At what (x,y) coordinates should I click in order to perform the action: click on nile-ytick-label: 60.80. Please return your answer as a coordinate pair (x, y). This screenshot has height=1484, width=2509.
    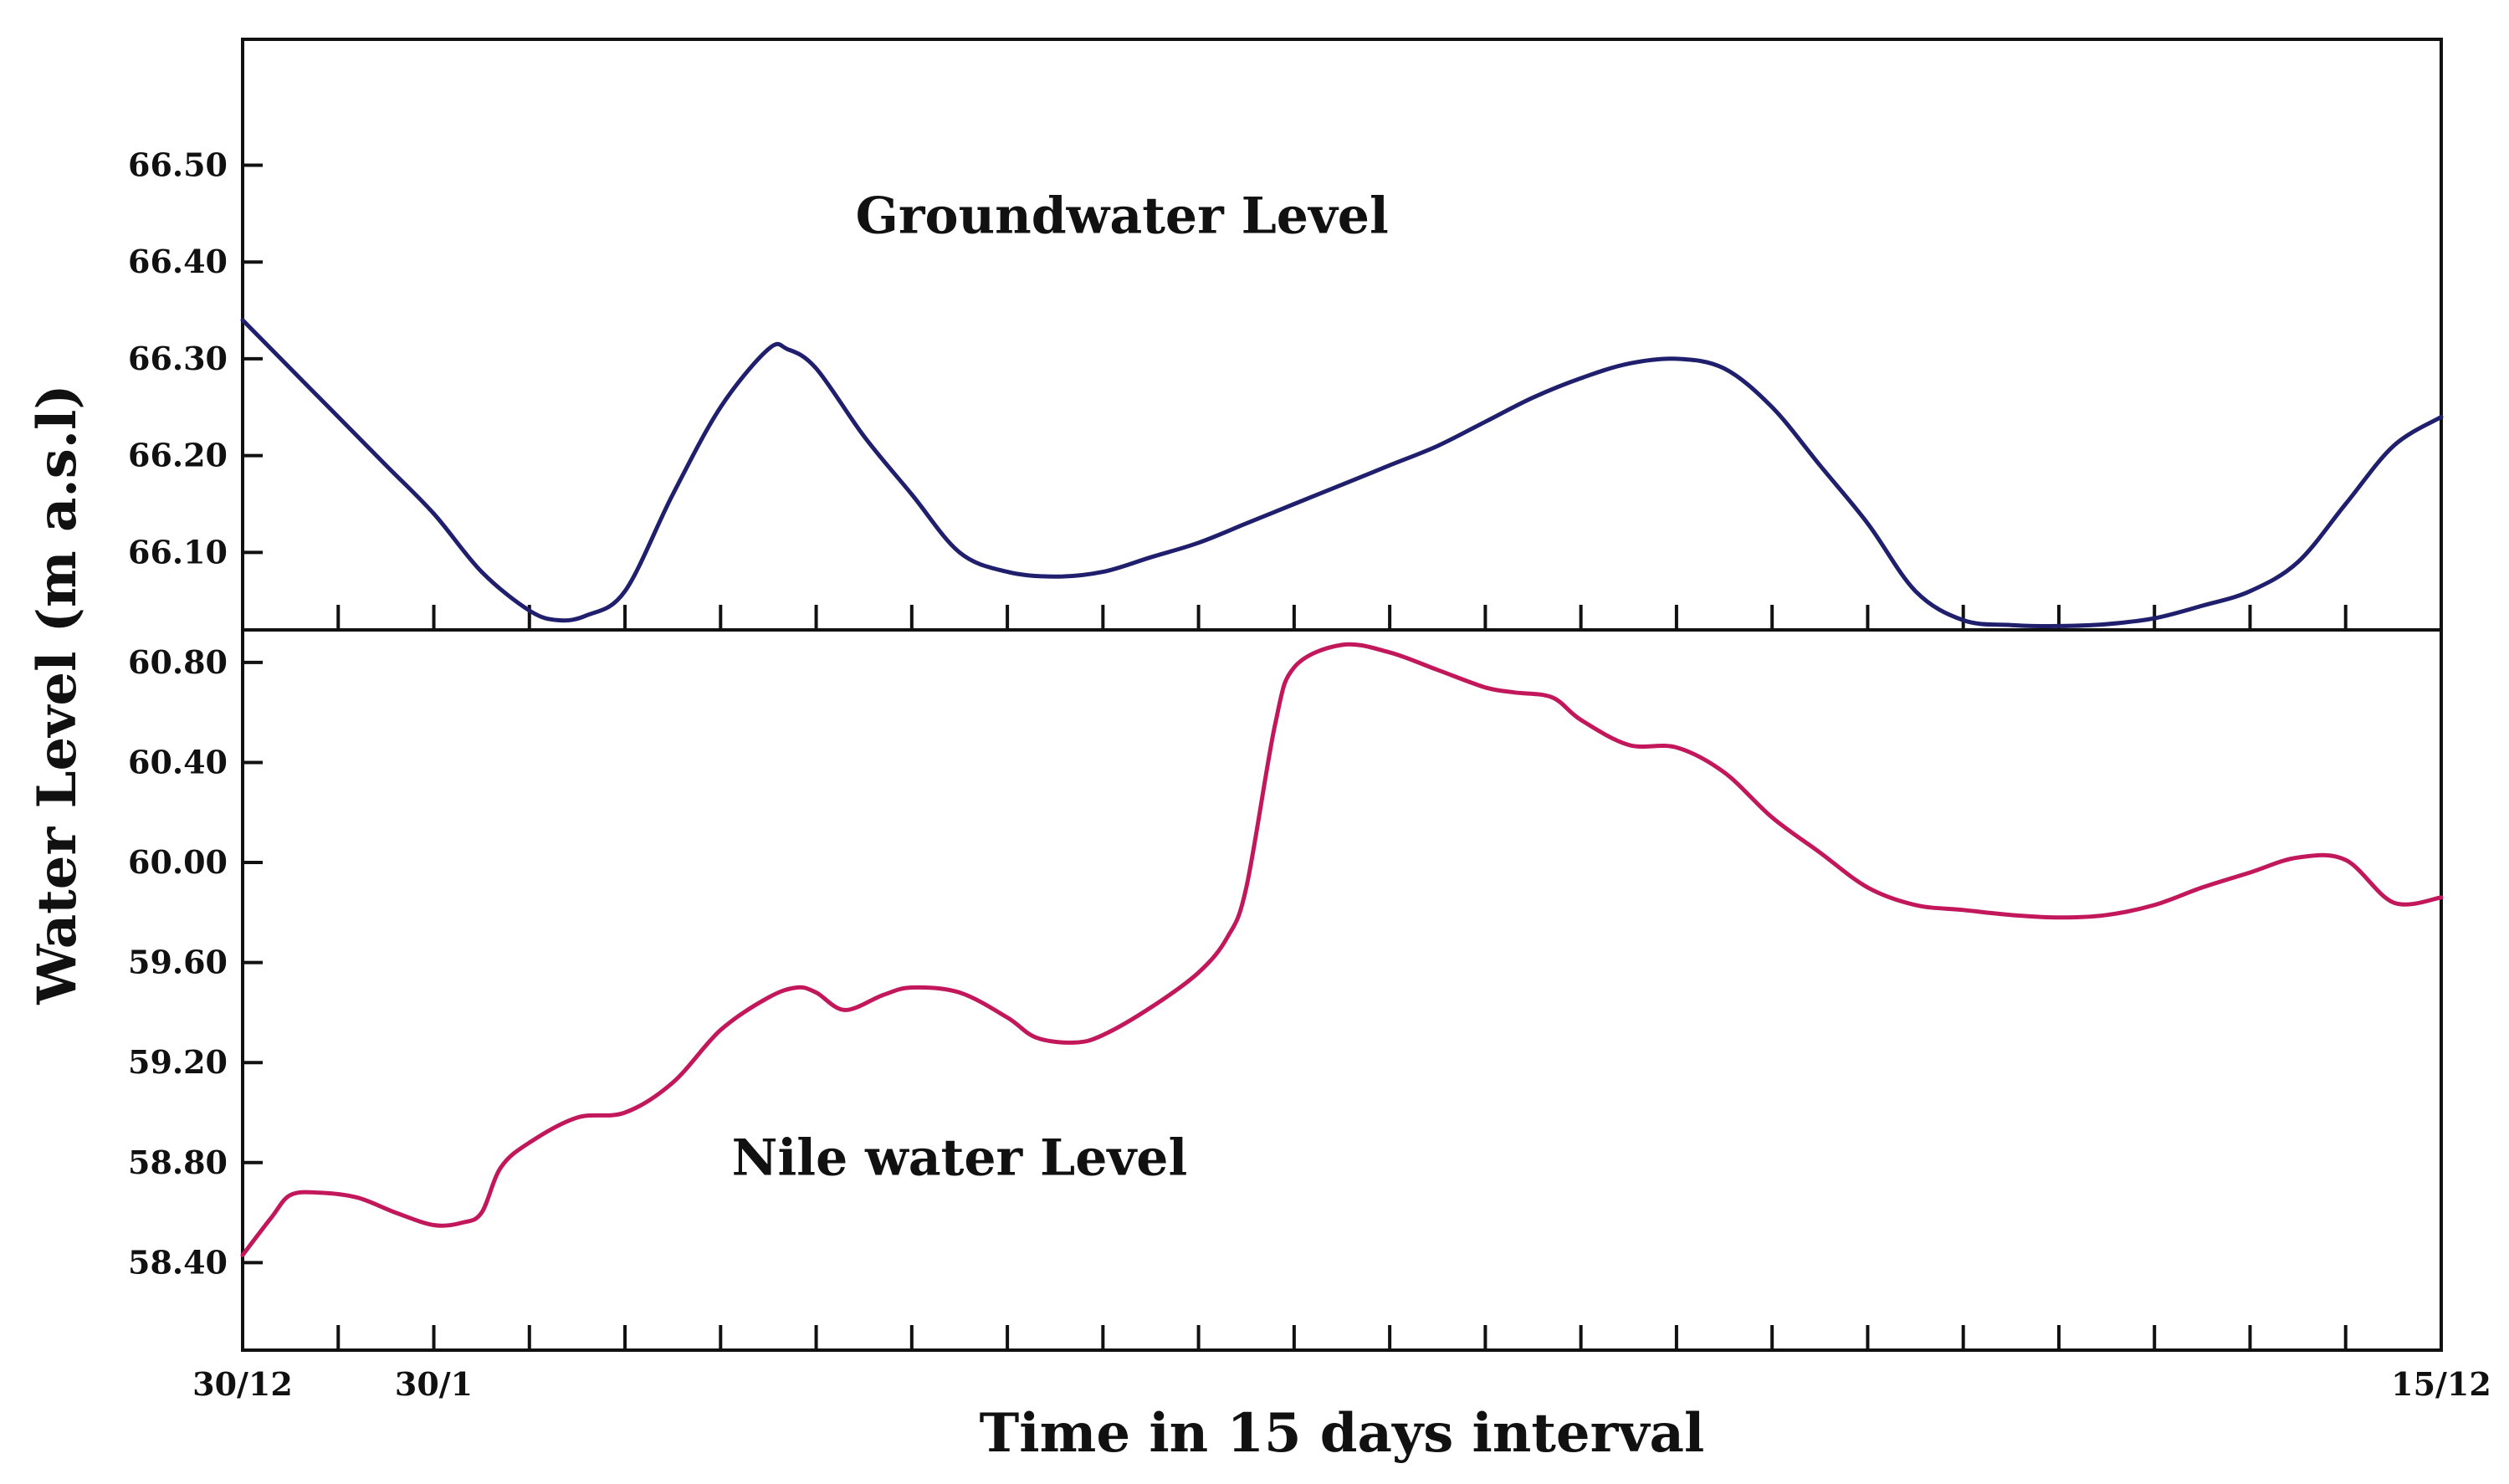
    Looking at the image, I should click on (178, 662).